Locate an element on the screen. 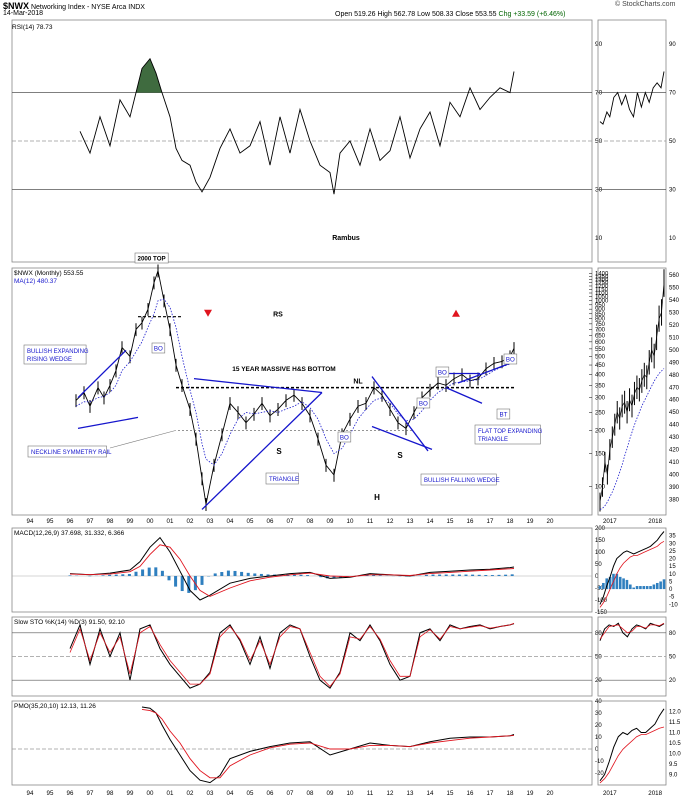  price-x-tick-label: 14 is located at coordinates (430, 521).